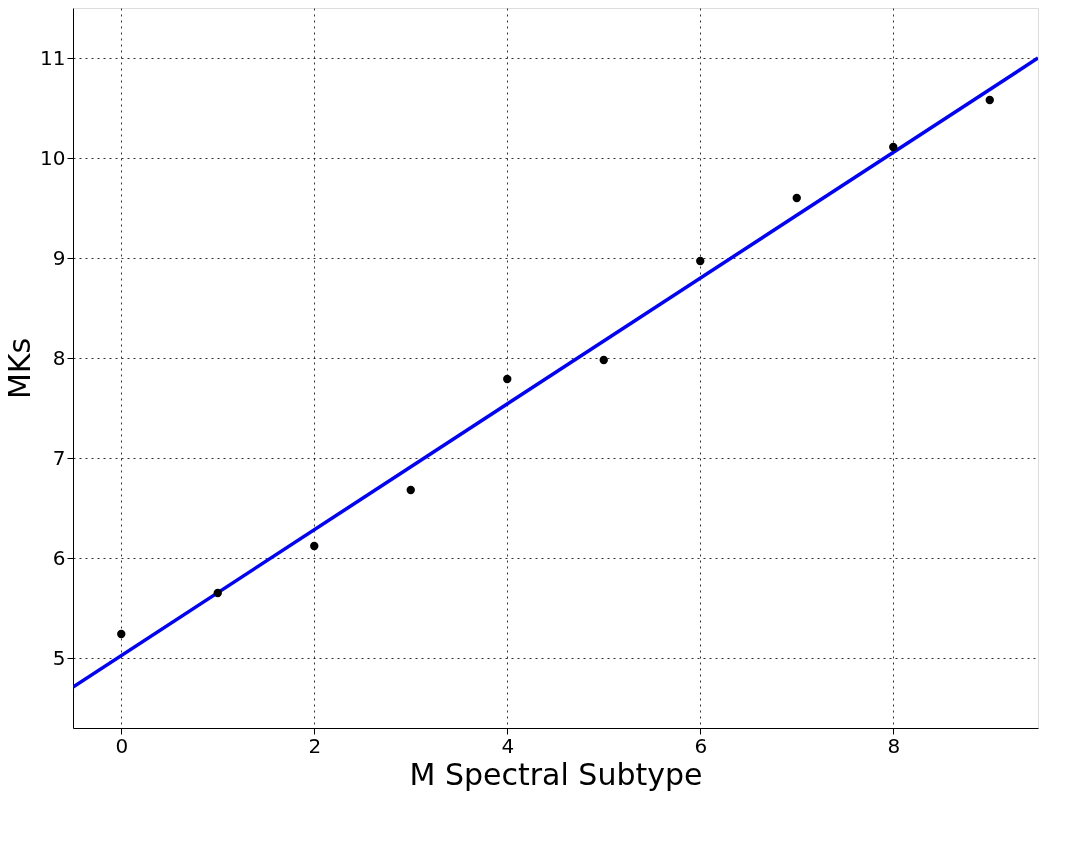 This screenshot has height=856, width=1084. What do you see at coordinates (20, 368) in the screenshot?
I see `y-axis-title: MKs` at bounding box center [20, 368].